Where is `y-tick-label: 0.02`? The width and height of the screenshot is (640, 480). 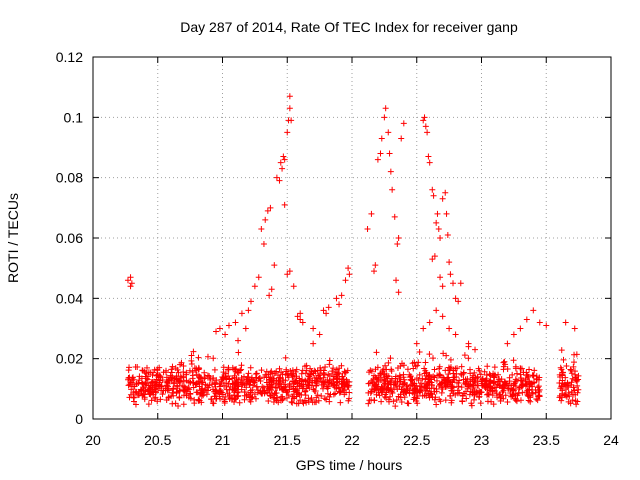 y-tick-label: 0.02 is located at coordinates (69, 359).